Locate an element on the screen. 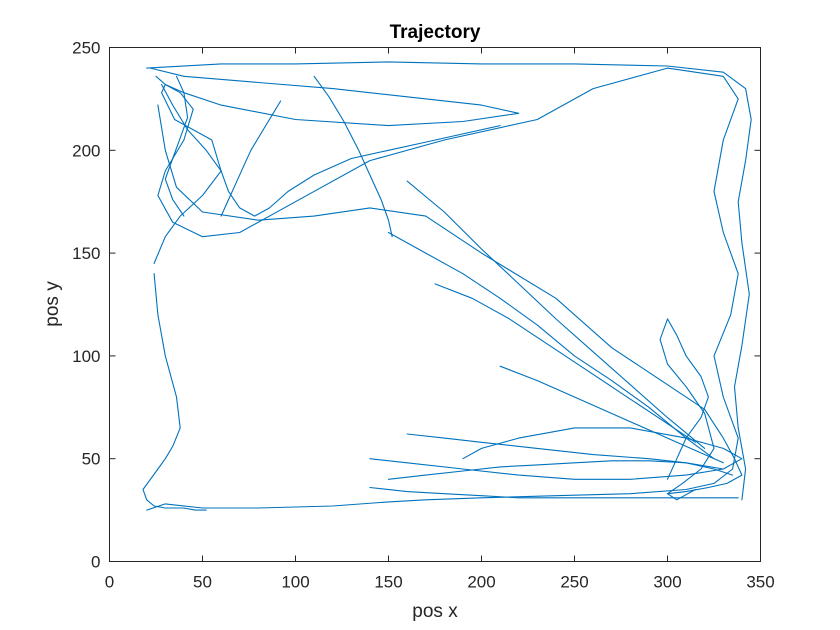  x-axis-label: pos x is located at coordinates (435, 611).